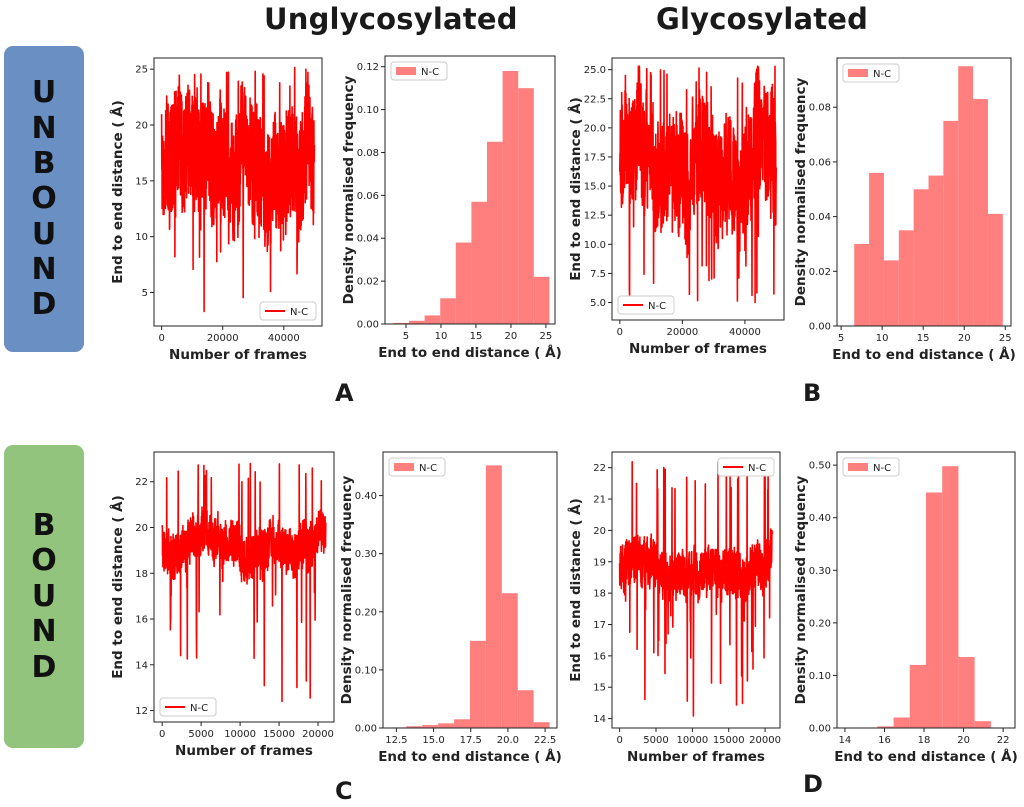  Describe the element at coordinates (884, 740) in the screenshot. I see `x-tick-label: 16` at that location.